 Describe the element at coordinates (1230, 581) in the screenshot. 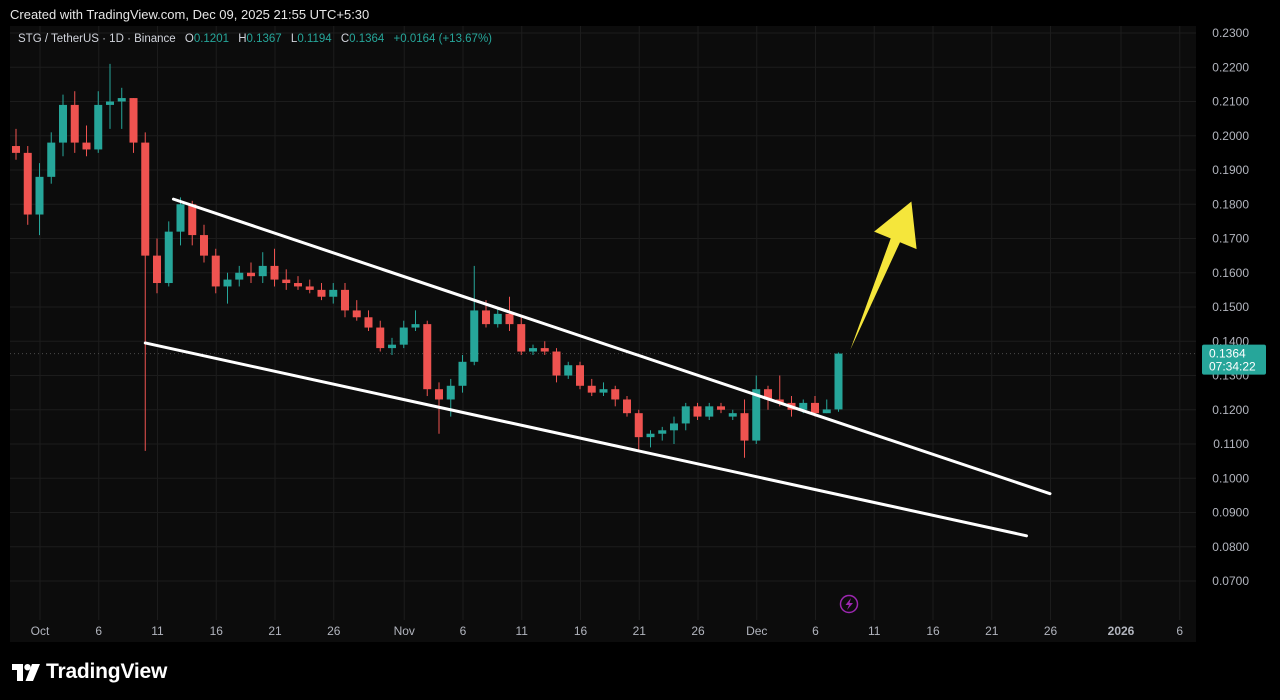

I see `price-tick-label: 0.0700` at that location.